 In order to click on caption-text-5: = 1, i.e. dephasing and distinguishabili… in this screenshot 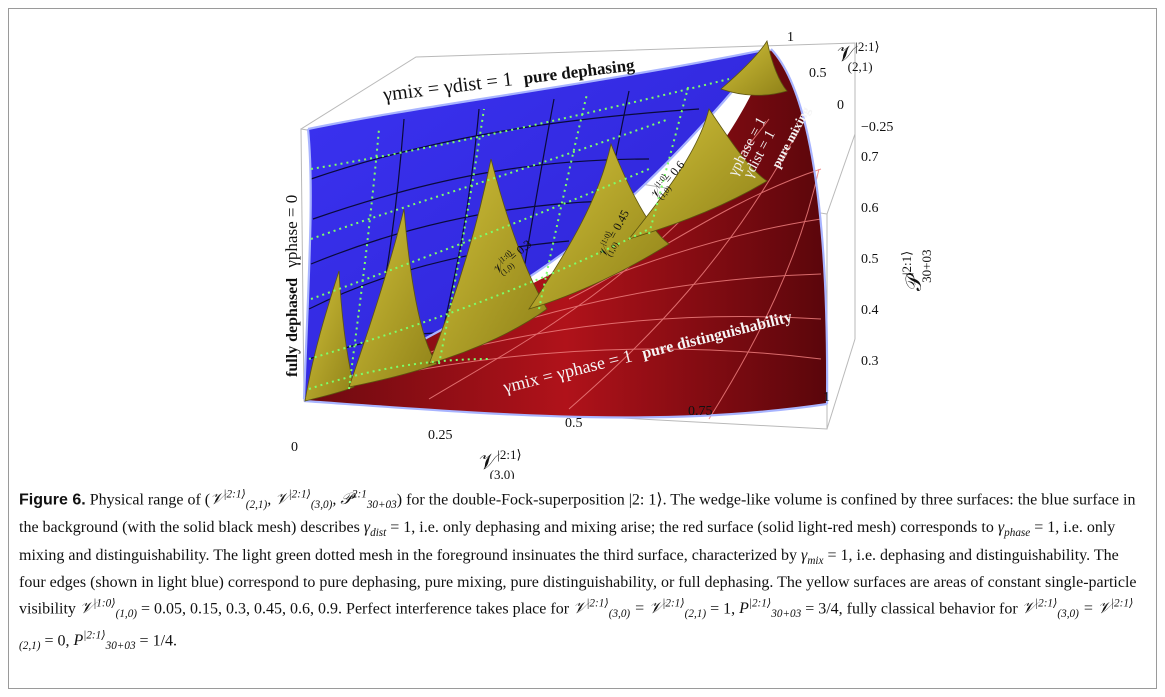, I will do `click(578, 582)`.